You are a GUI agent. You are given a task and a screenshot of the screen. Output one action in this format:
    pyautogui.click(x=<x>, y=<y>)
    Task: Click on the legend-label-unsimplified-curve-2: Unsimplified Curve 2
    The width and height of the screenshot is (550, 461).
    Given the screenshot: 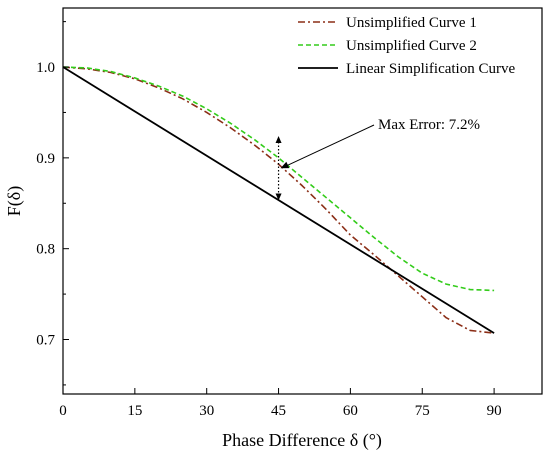 What is the action you would take?
    pyautogui.click(x=411, y=46)
    